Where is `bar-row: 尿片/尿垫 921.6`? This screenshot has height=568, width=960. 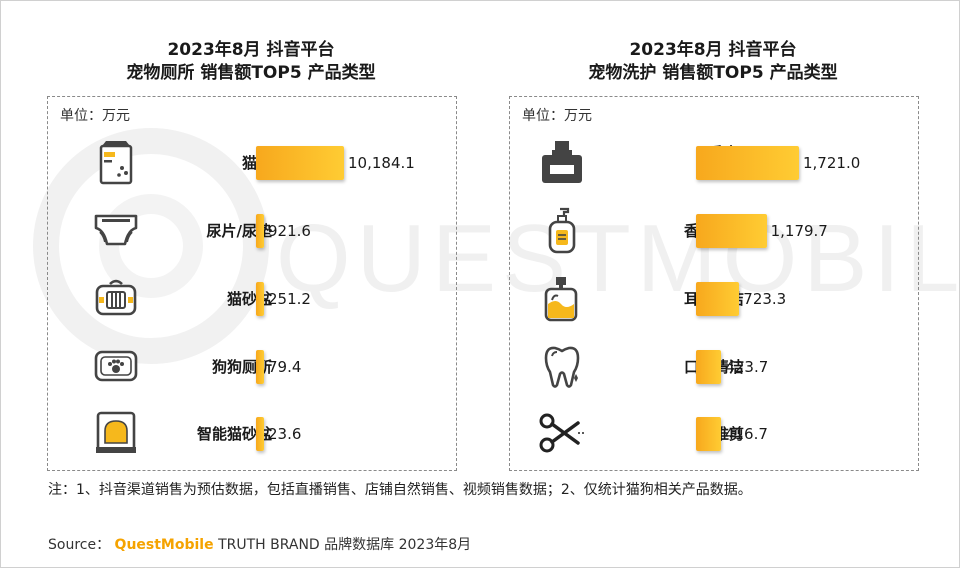 bar-row: 尿片/尿垫 921.6 is located at coordinates (252, 231).